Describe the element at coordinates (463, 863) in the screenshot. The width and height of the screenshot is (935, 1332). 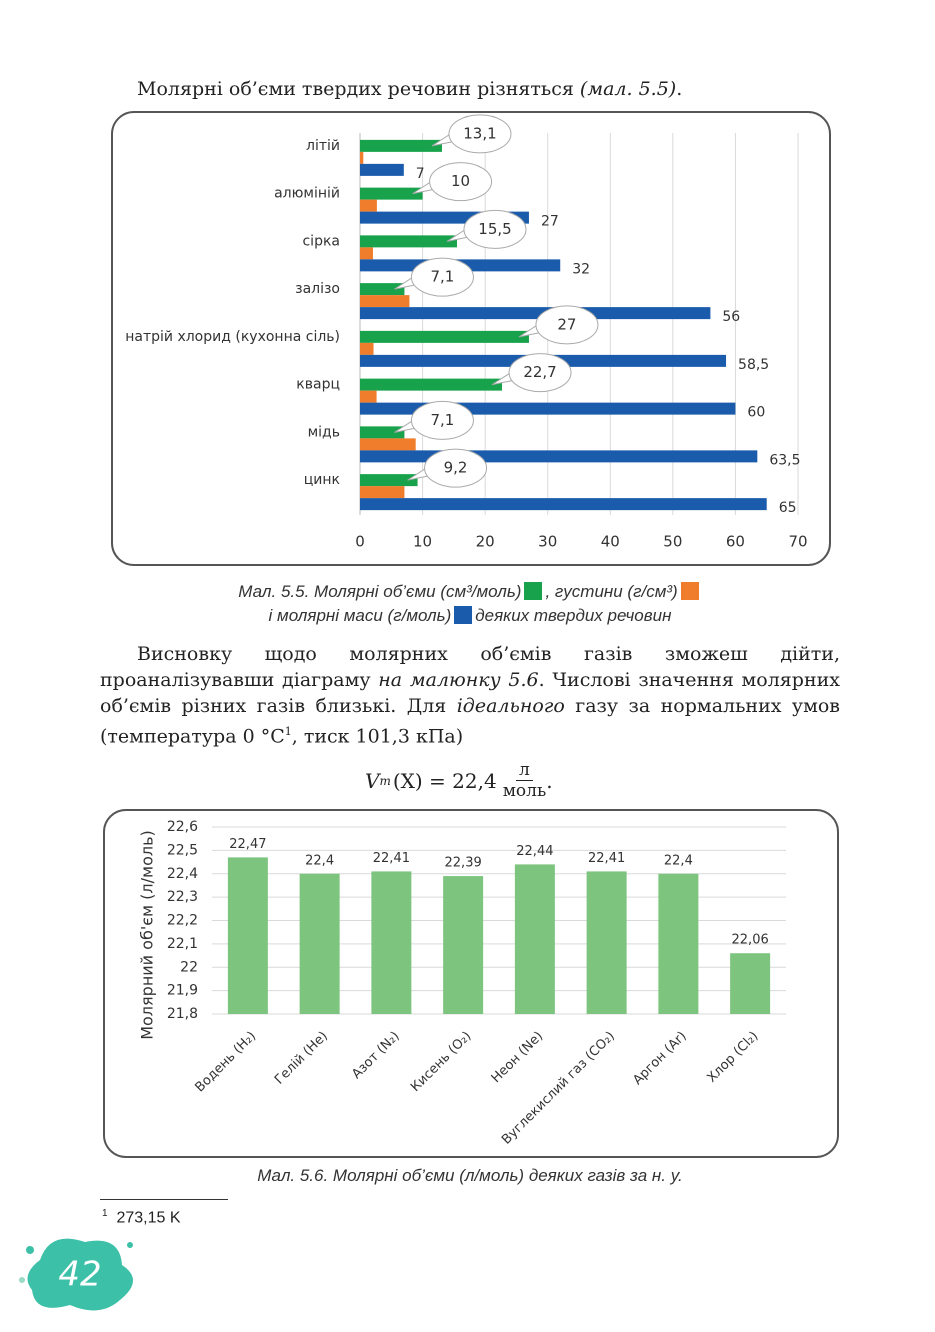
I see `value-label: 22,39` at that location.